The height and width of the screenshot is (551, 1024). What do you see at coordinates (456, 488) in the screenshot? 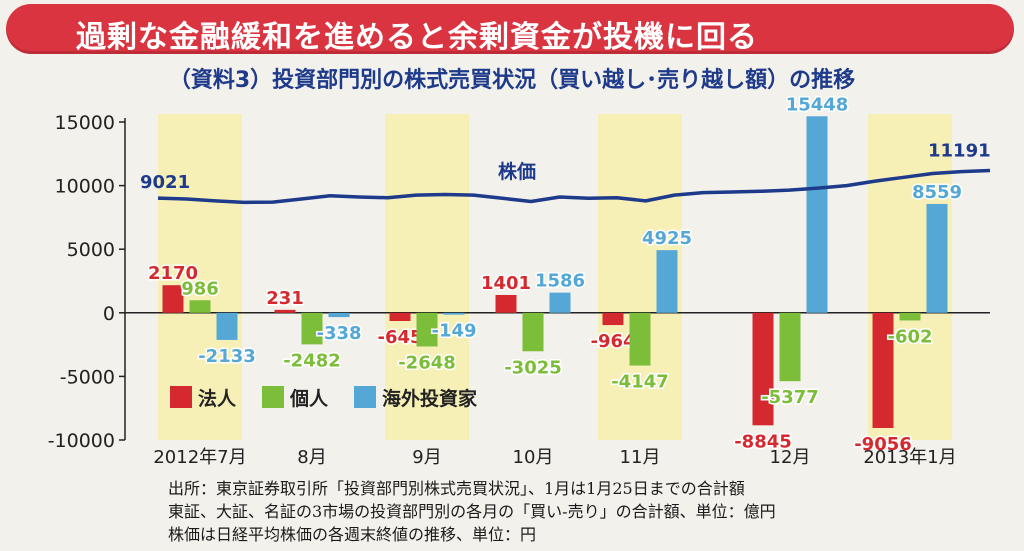
I see `source-note-line: 出所：東京証券取引所「投資部門別株式売買状況」、1月は1月25日までの合計額` at bounding box center [456, 488].